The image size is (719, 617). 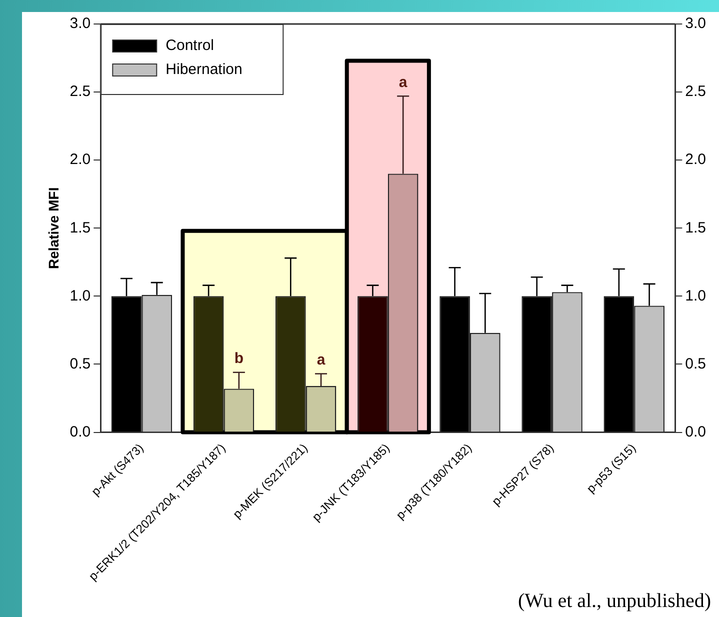 What do you see at coordinates (80, 91) in the screenshot?
I see `y-tick-label: 2.5` at bounding box center [80, 91].